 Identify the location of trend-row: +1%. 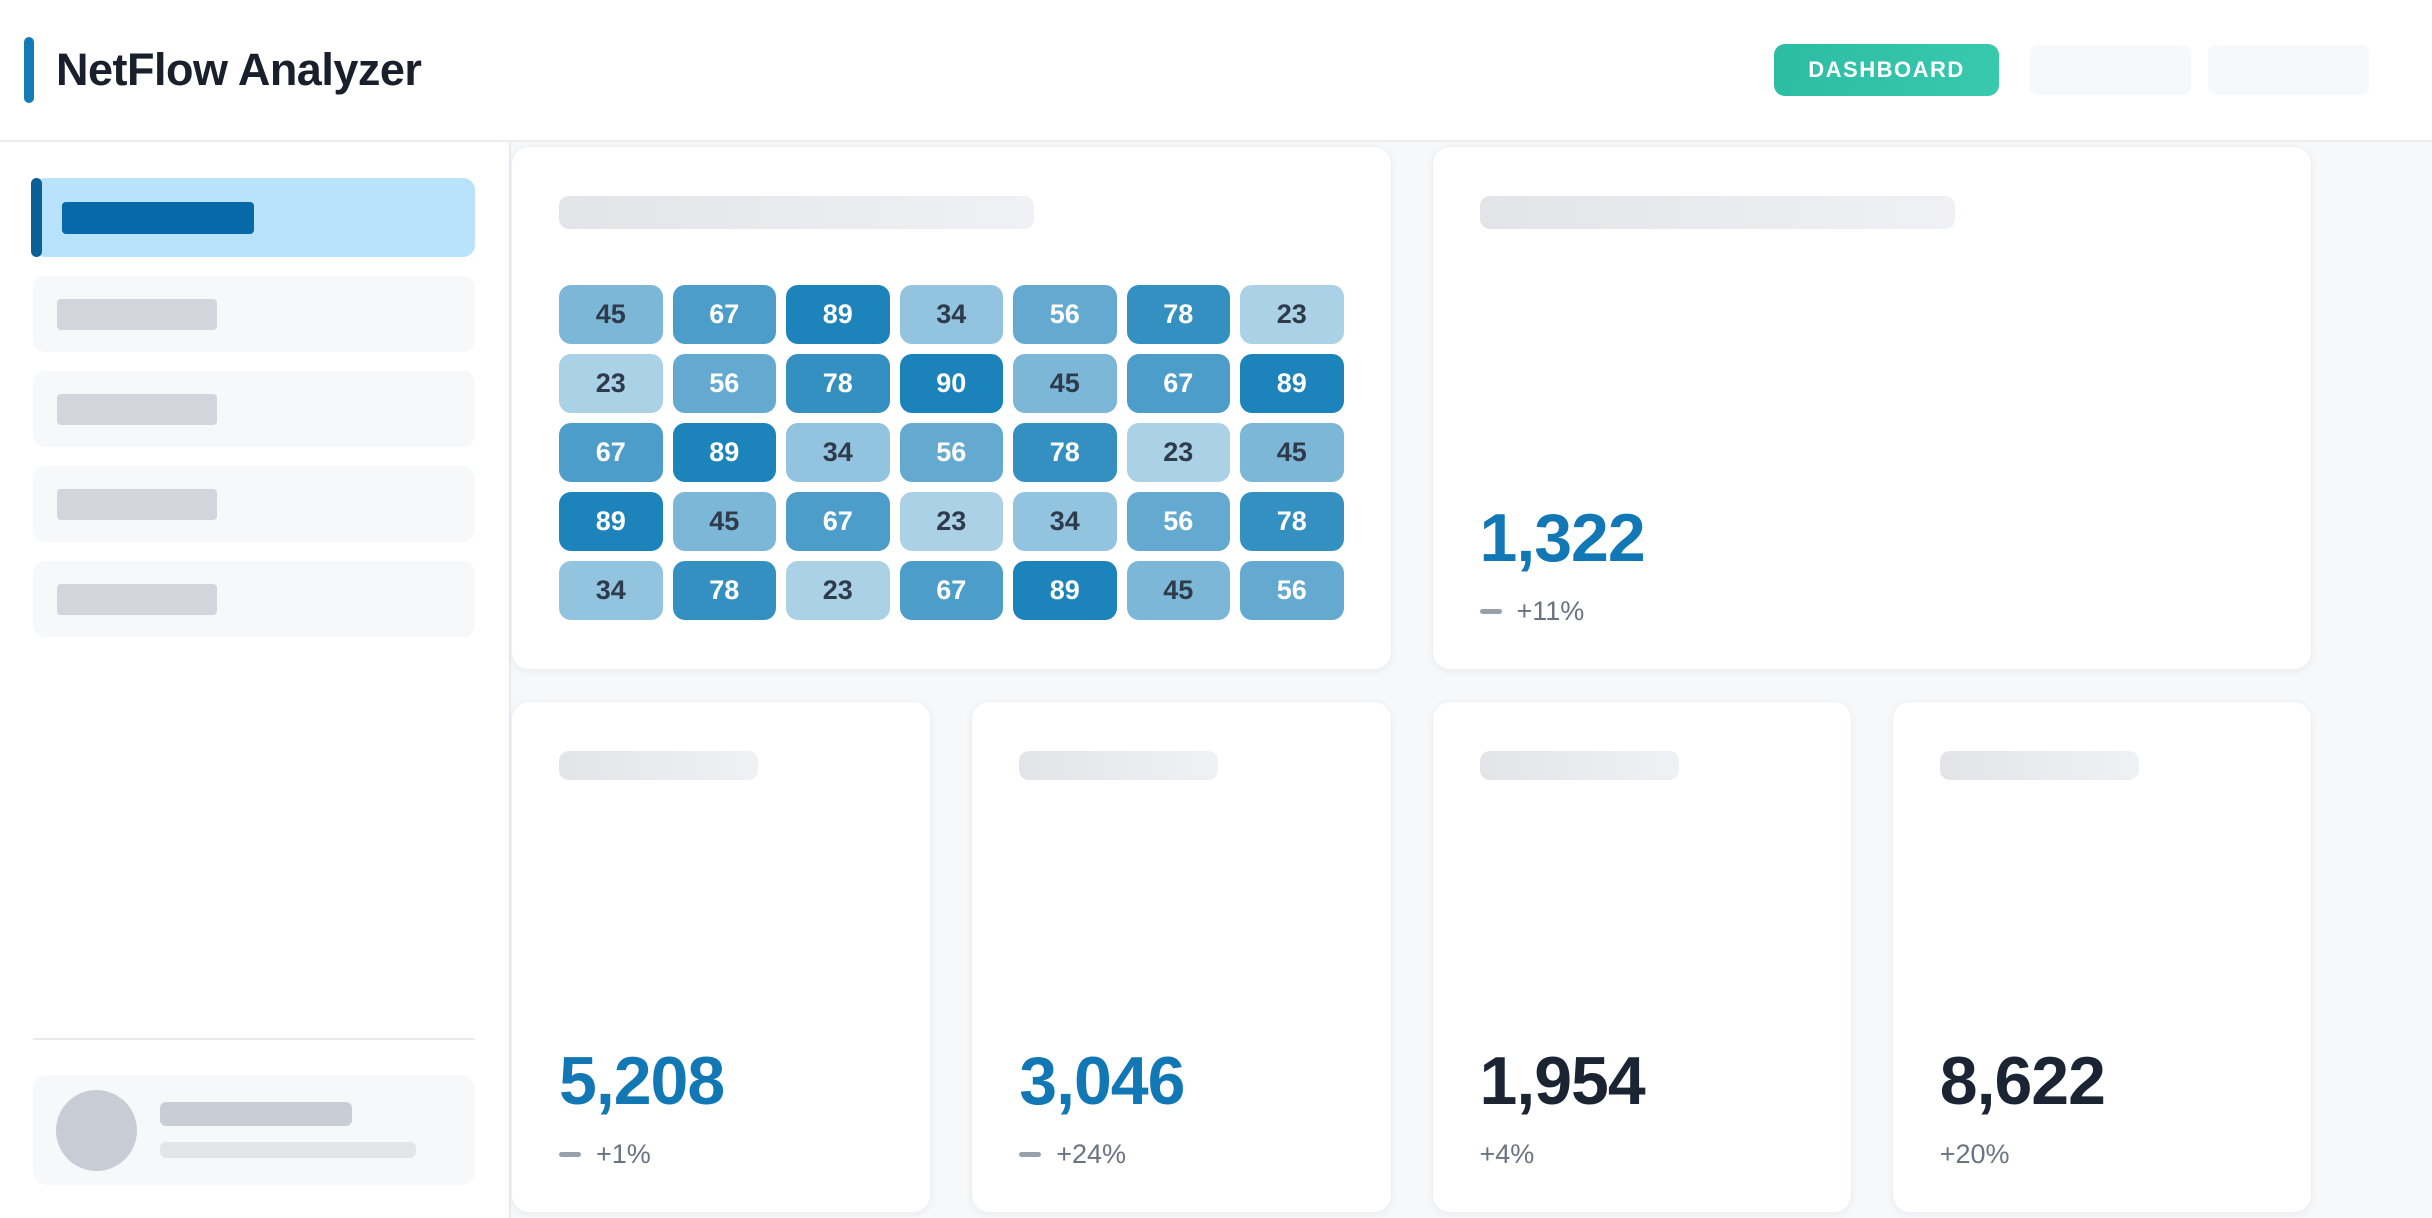
(721, 1154).